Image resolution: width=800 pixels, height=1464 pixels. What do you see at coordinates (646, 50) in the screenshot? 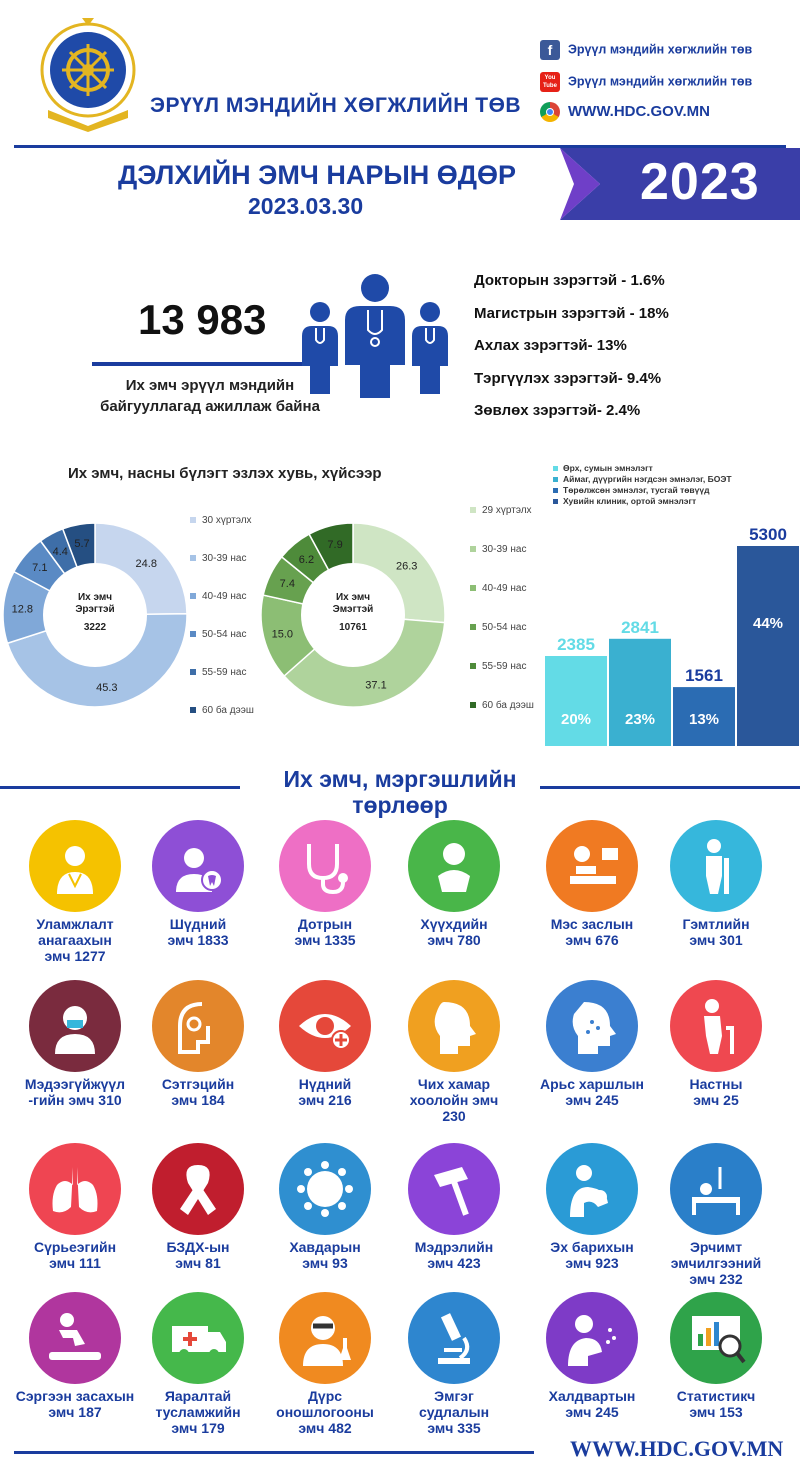
I see `facebook-link: f Эрүүл мэндийн хөгжлийн төв` at bounding box center [646, 50].